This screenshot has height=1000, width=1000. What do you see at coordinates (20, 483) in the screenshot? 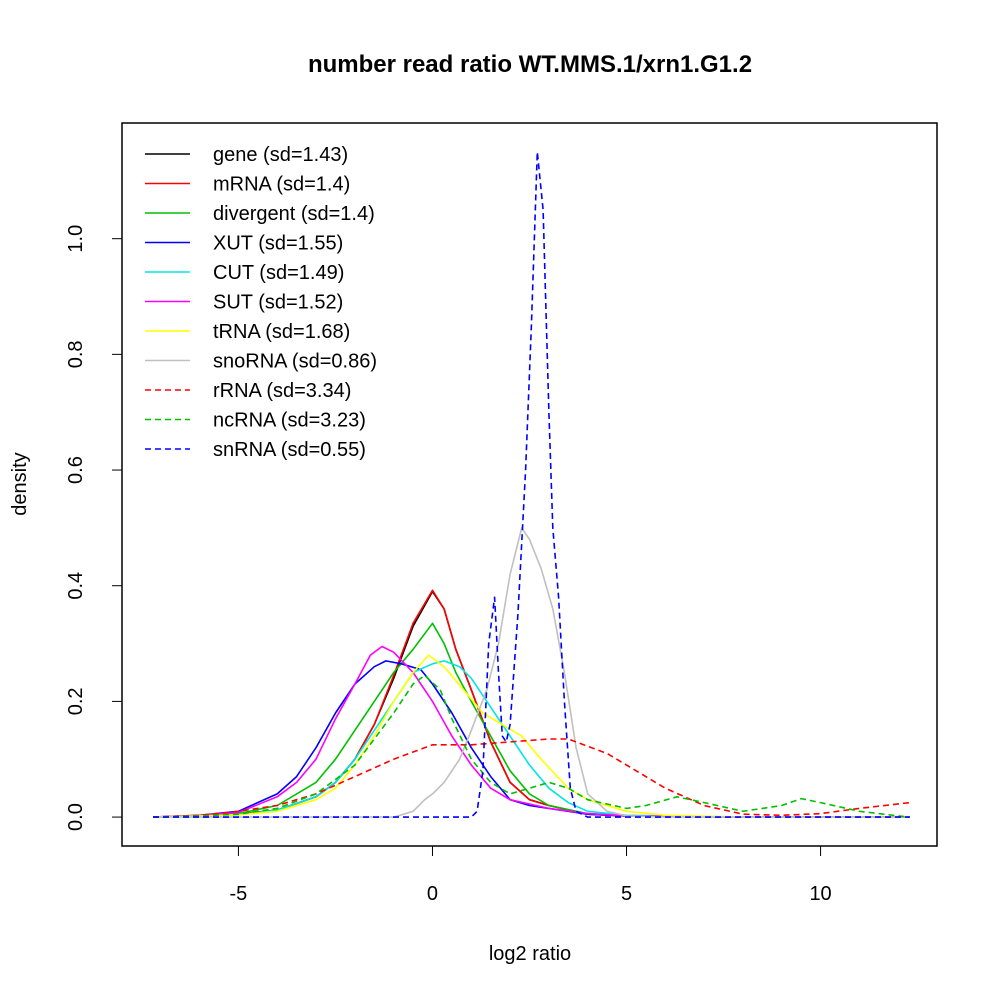
I see `y-axis-label: density` at bounding box center [20, 483].